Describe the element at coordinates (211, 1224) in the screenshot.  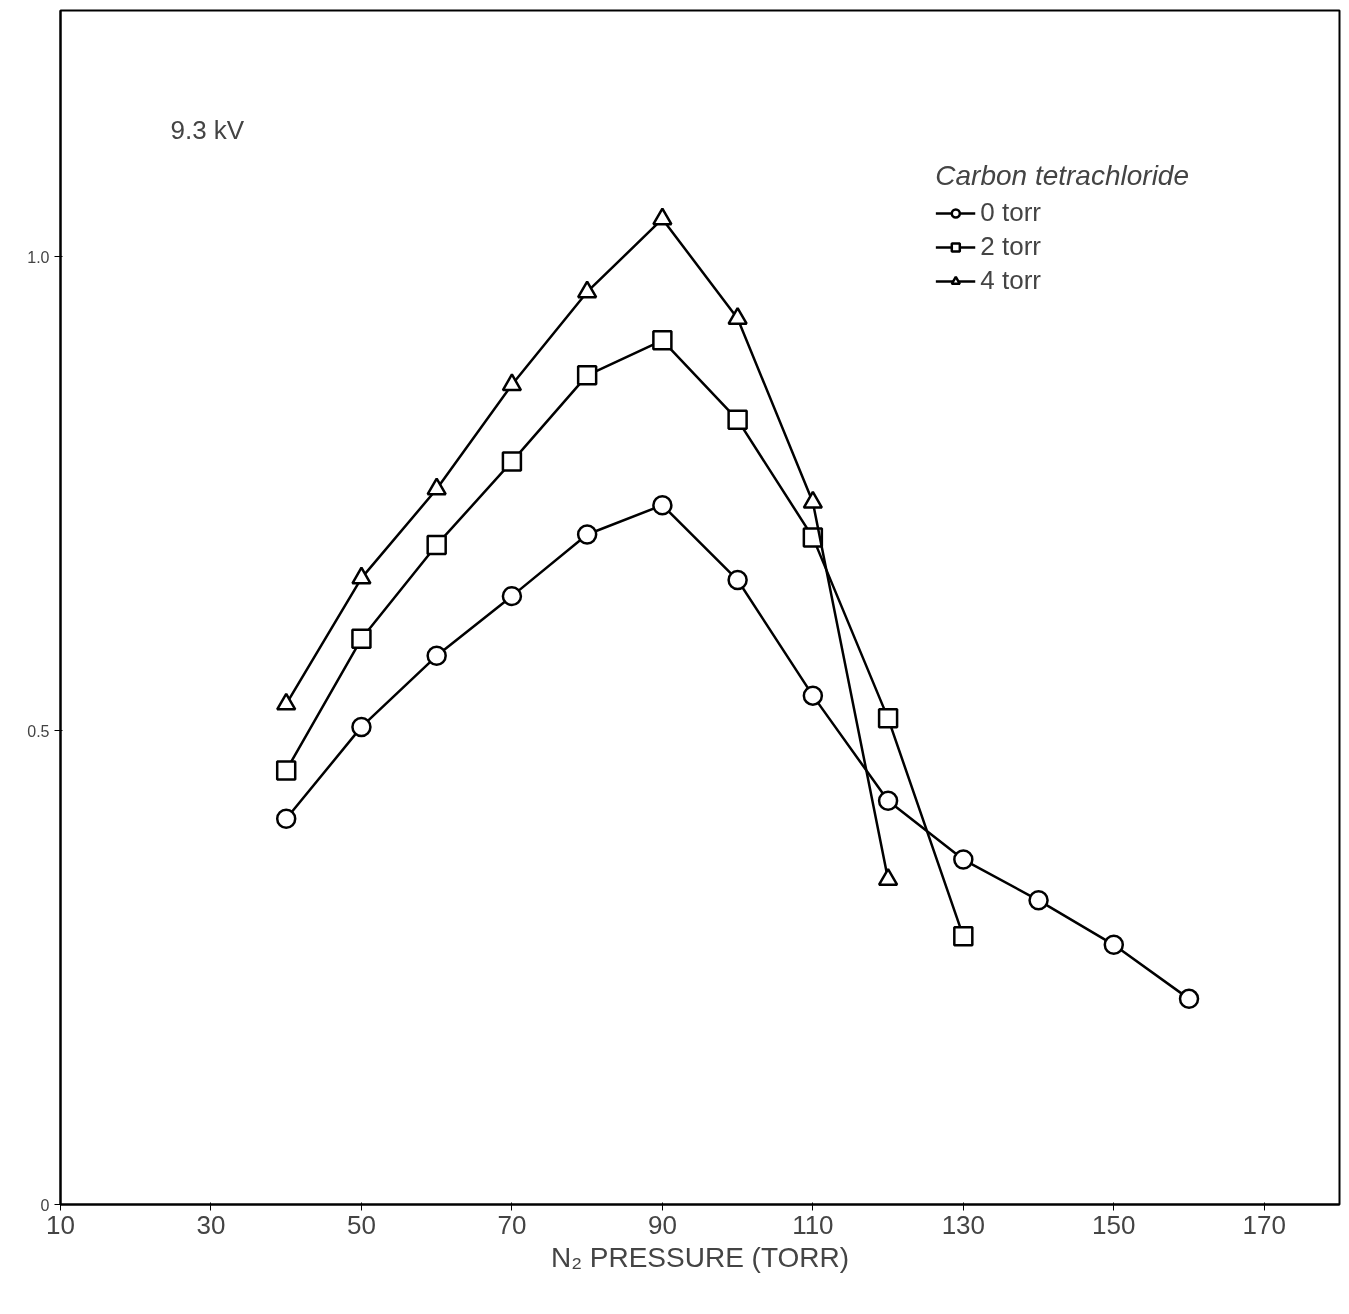
I see `x-tick-label: 30` at that location.